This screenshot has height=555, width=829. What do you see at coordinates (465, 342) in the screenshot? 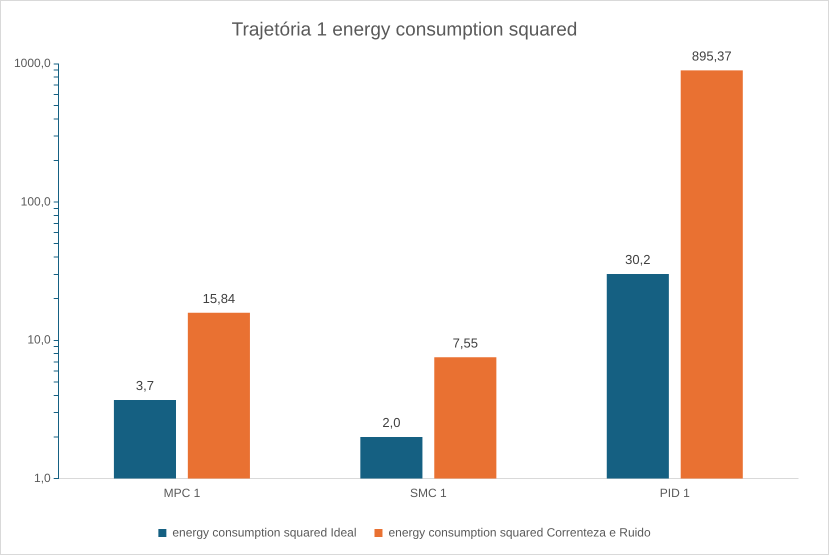
I see `data-label: 7,55` at bounding box center [465, 342].